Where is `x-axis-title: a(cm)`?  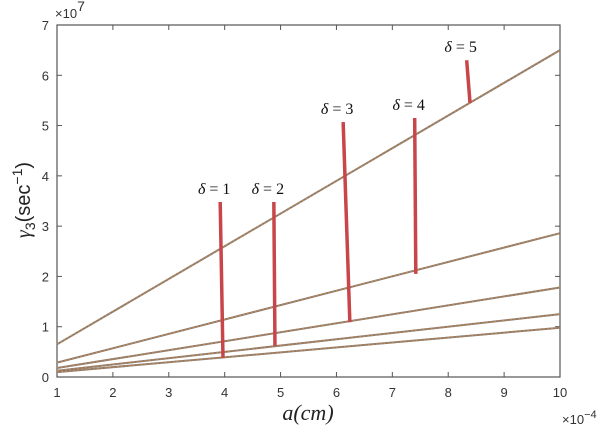 x-axis-title: a(cm) is located at coordinates (307, 412).